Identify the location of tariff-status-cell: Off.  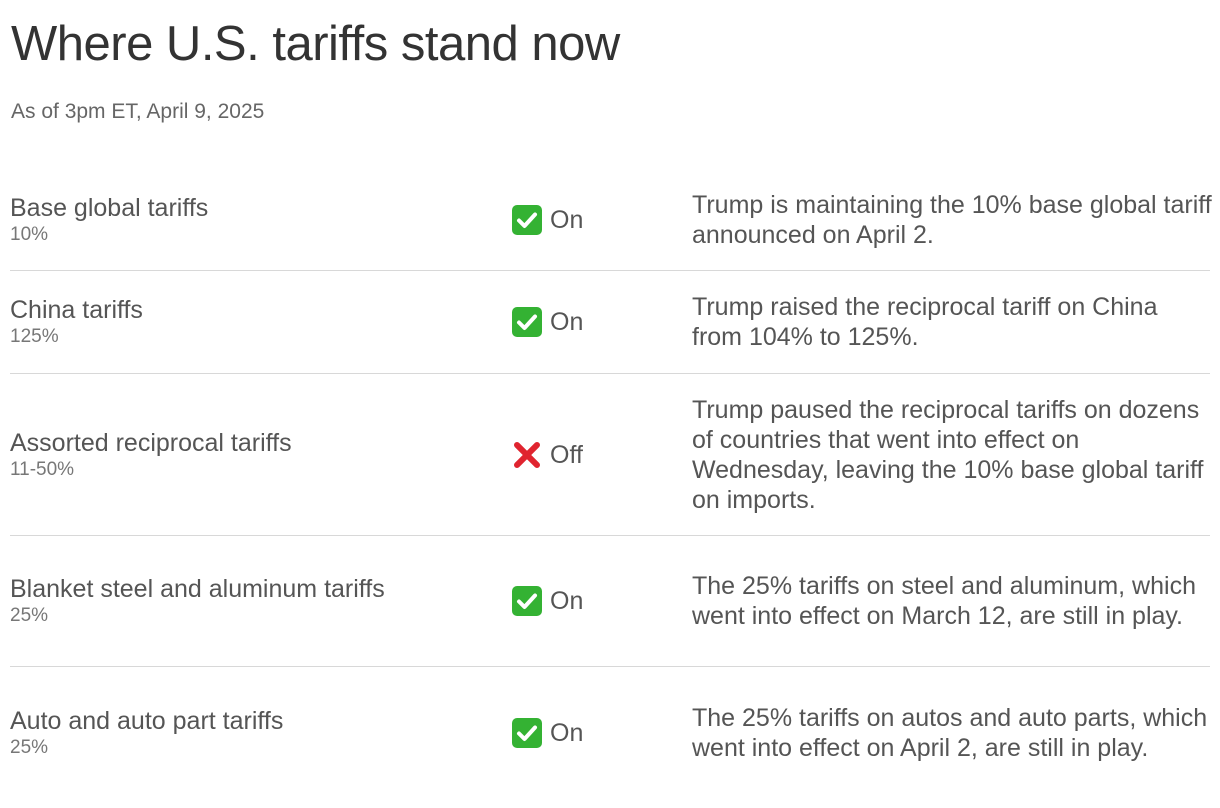
(592, 454).